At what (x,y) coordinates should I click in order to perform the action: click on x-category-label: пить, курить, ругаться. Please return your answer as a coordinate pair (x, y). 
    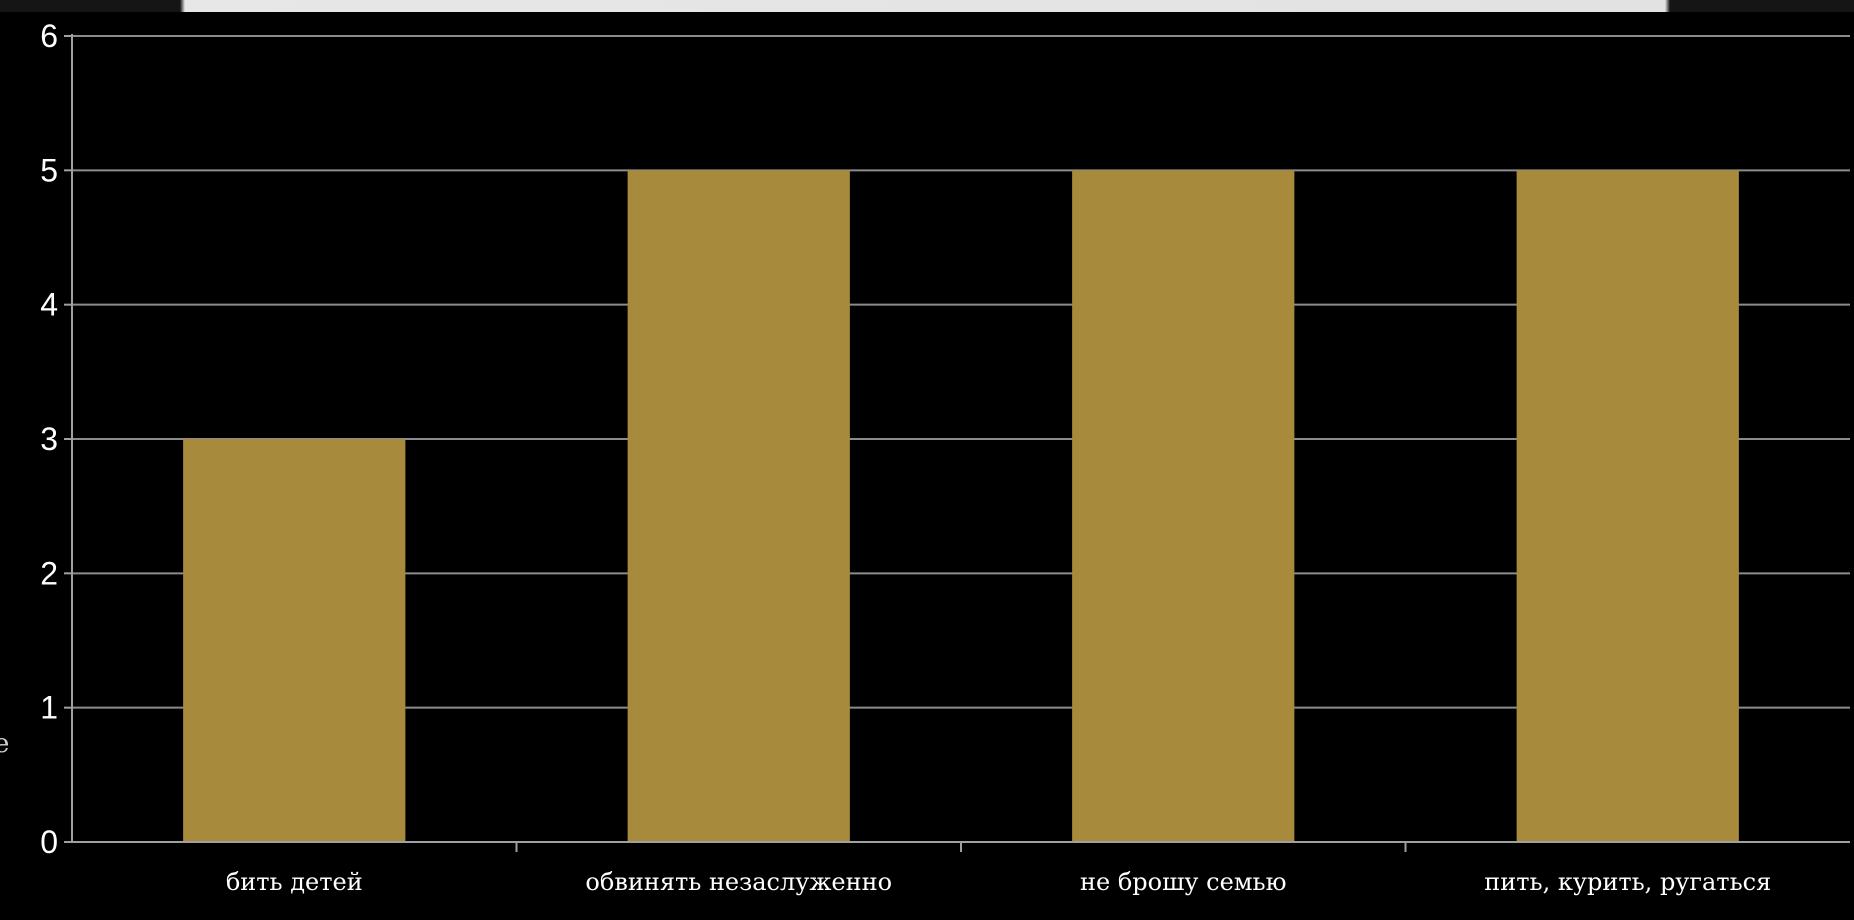
    Looking at the image, I should click on (1627, 882).